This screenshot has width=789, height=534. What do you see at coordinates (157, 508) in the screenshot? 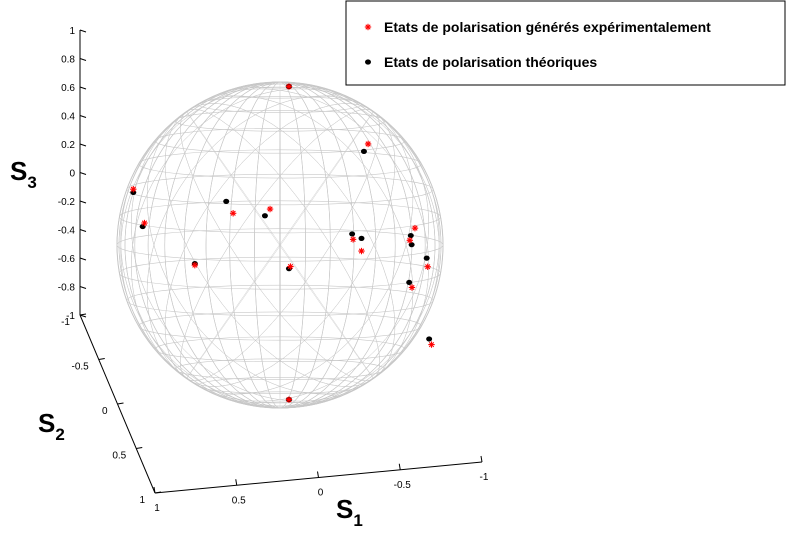
I see `s1-tick-label: 1` at bounding box center [157, 508].